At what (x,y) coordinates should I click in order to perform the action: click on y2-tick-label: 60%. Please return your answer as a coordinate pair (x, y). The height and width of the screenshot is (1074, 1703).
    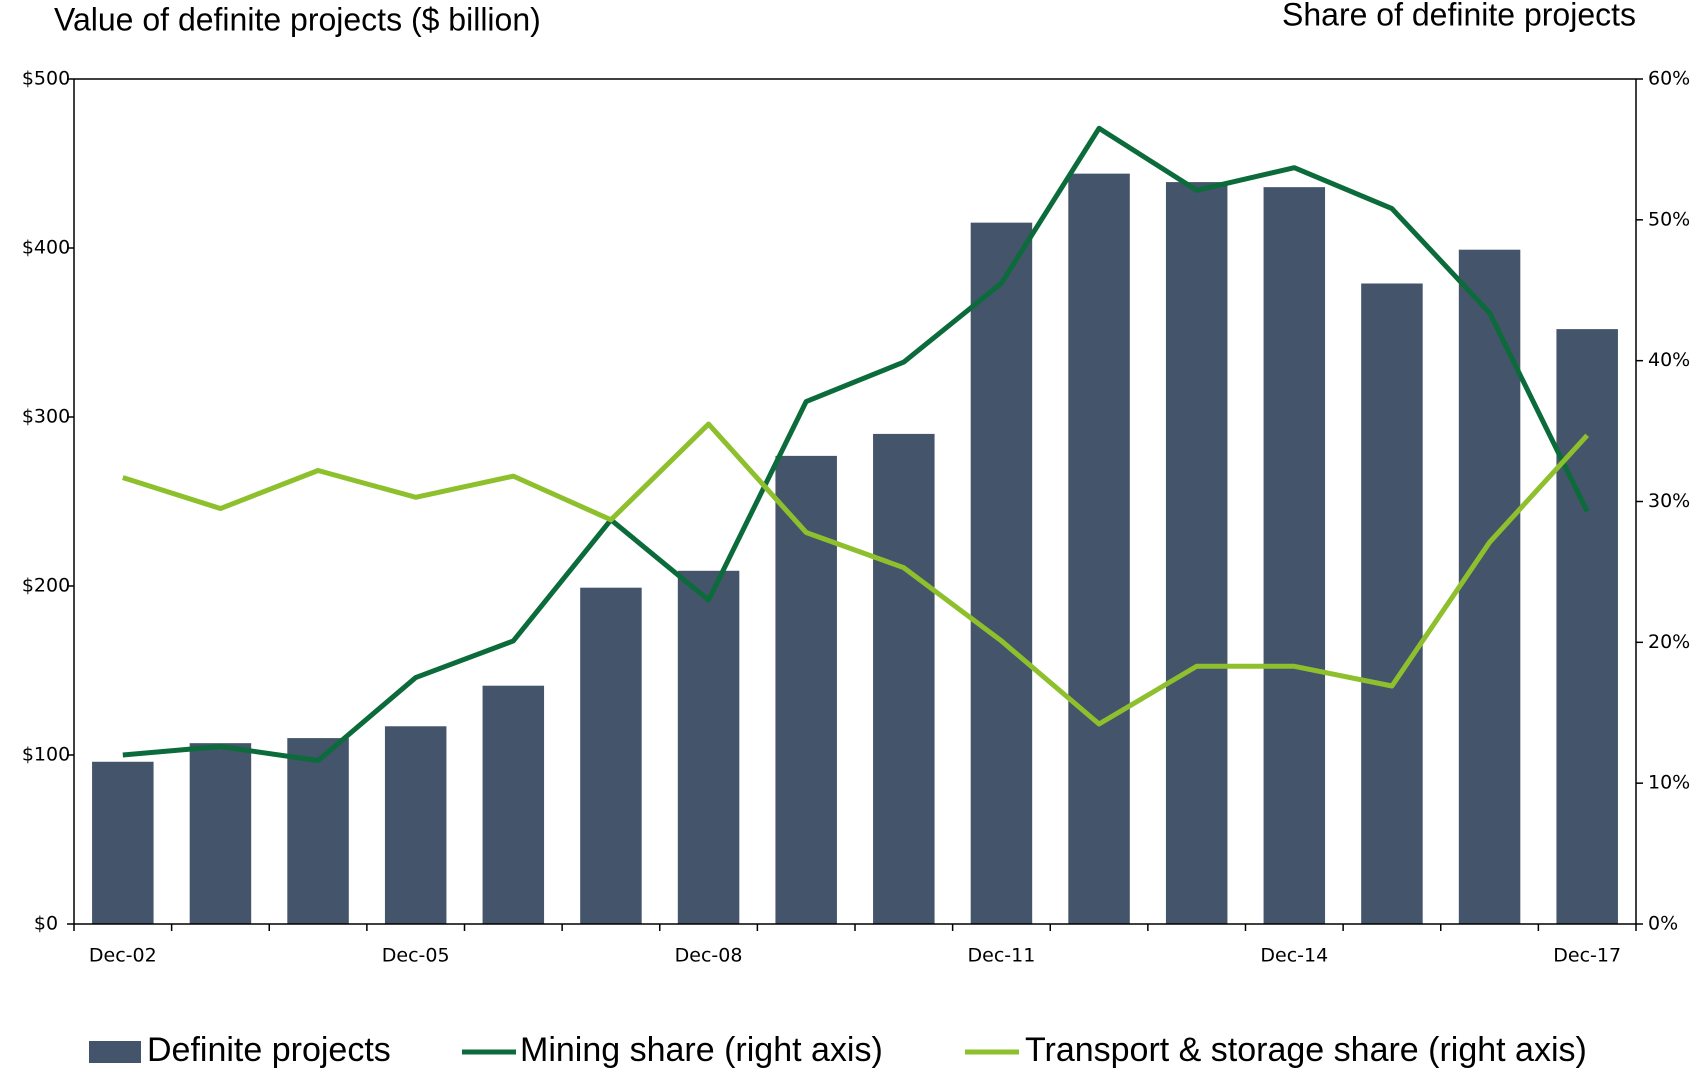
    Looking at the image, I should click on (1669, 79).